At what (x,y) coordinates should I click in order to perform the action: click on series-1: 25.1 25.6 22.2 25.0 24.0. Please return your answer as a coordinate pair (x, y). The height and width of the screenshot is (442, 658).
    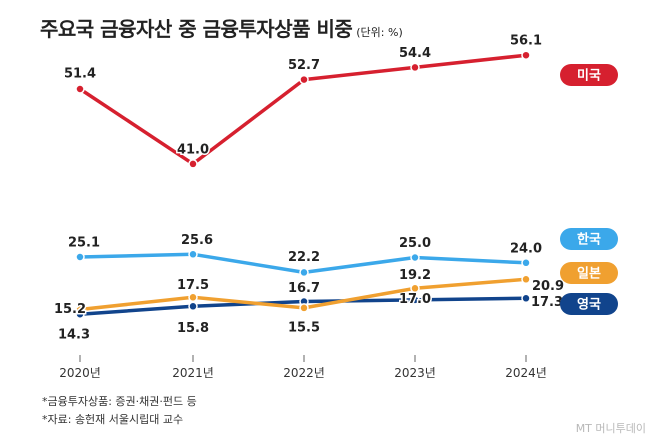
    Looking at the image, I should click on (305, 254).